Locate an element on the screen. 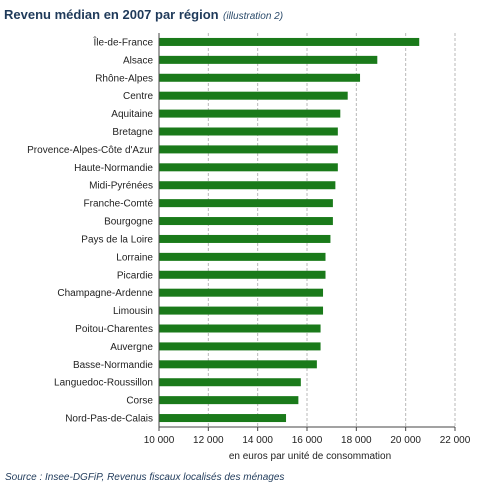 The image size is (479, 494). category-label: Limousin is located at coordinates (133, 311).